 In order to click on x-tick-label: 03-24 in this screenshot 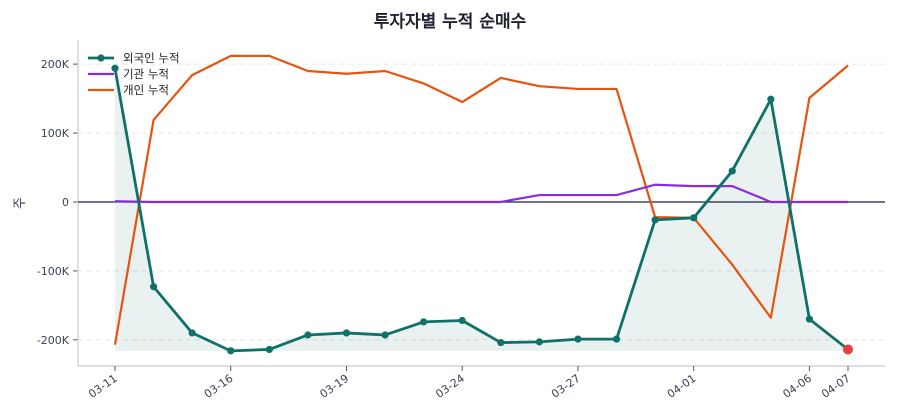, I will do `click(450, 386)`.